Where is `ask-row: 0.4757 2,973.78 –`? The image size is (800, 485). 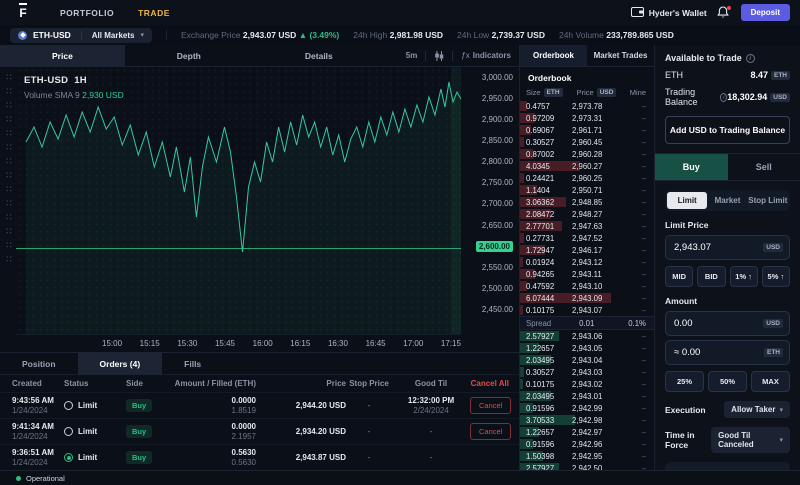
ask-row: 0.4757 2,973.78 – is located at coordinates (587, 106).